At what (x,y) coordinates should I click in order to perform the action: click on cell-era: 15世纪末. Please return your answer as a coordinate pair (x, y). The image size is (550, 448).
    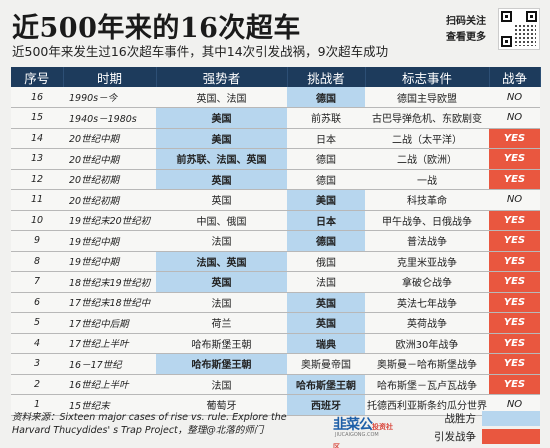
    Looking at the image, I should click on (109, 405).